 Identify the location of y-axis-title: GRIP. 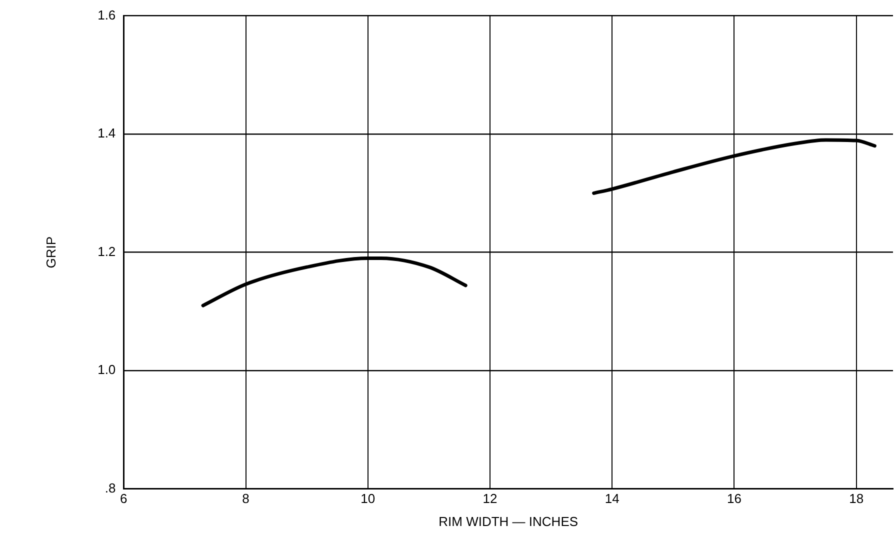
(50, 252).